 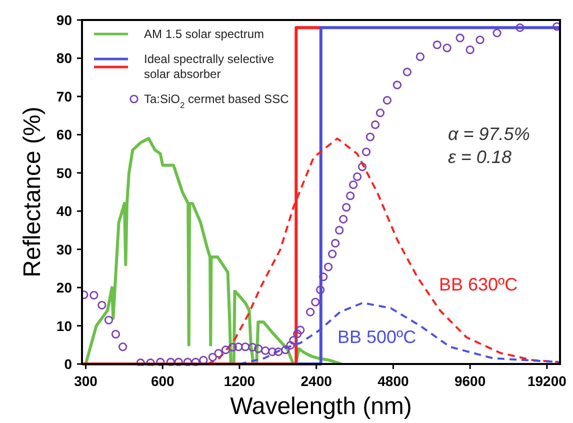 I want to click on y-tick-label: 10, so click(x=64, y=326).